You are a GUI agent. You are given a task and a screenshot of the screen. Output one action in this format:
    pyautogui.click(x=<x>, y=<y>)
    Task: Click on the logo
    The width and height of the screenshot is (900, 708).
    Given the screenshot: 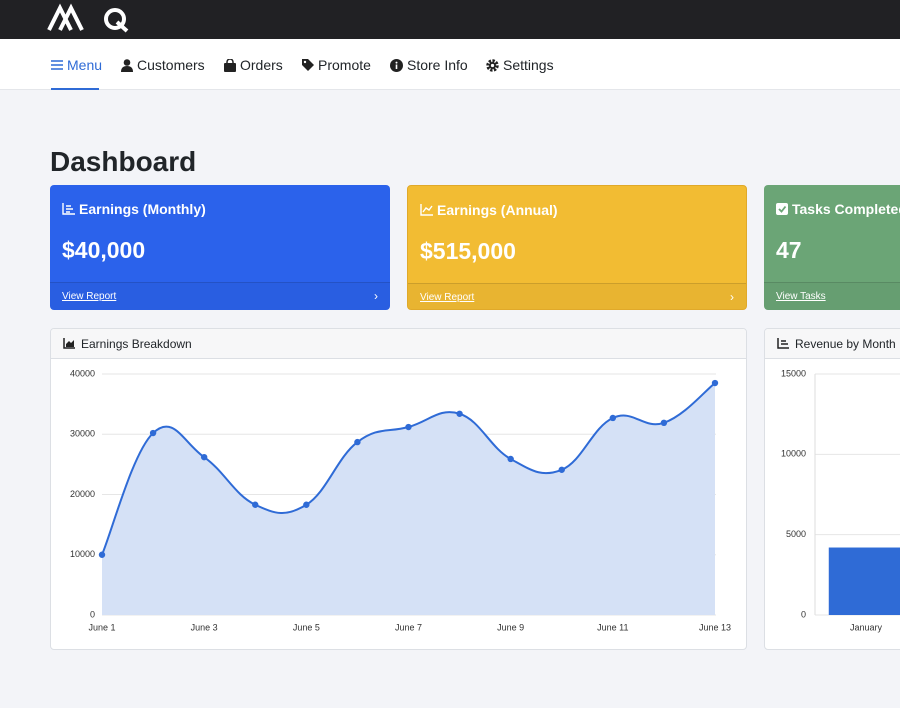 What is the action you would take?
    pyautogui.click(x=90, y=19)
    